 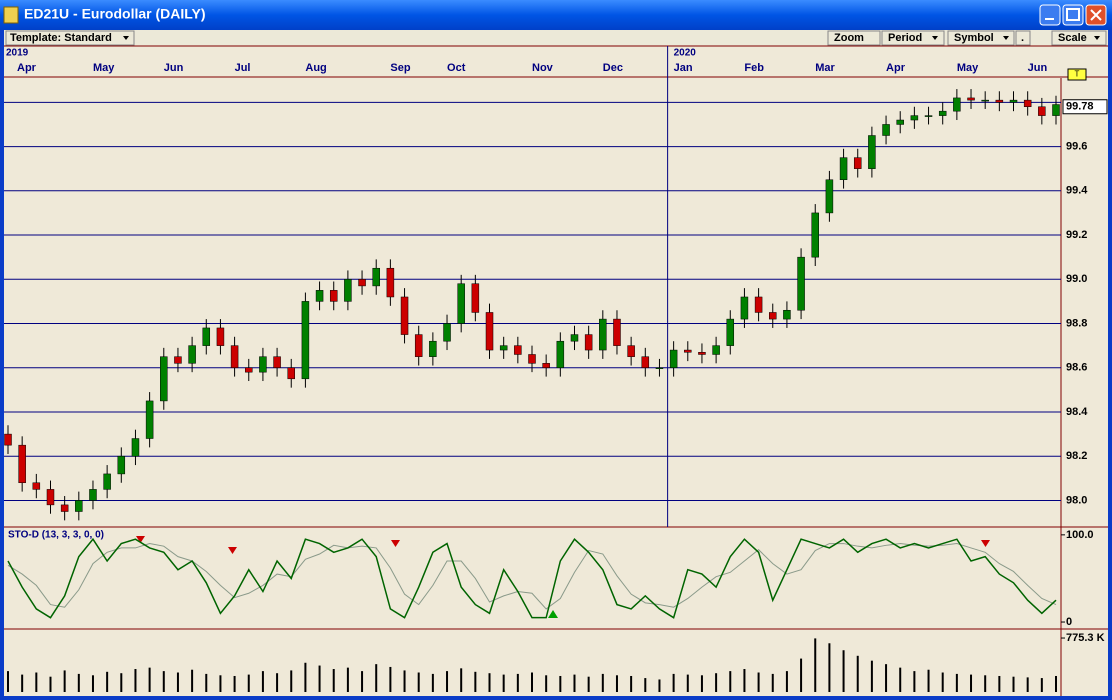 What do you see at coordinates (563, 577) in the screenshot?
I see `signal-markers` at bounding box center [563, 577].